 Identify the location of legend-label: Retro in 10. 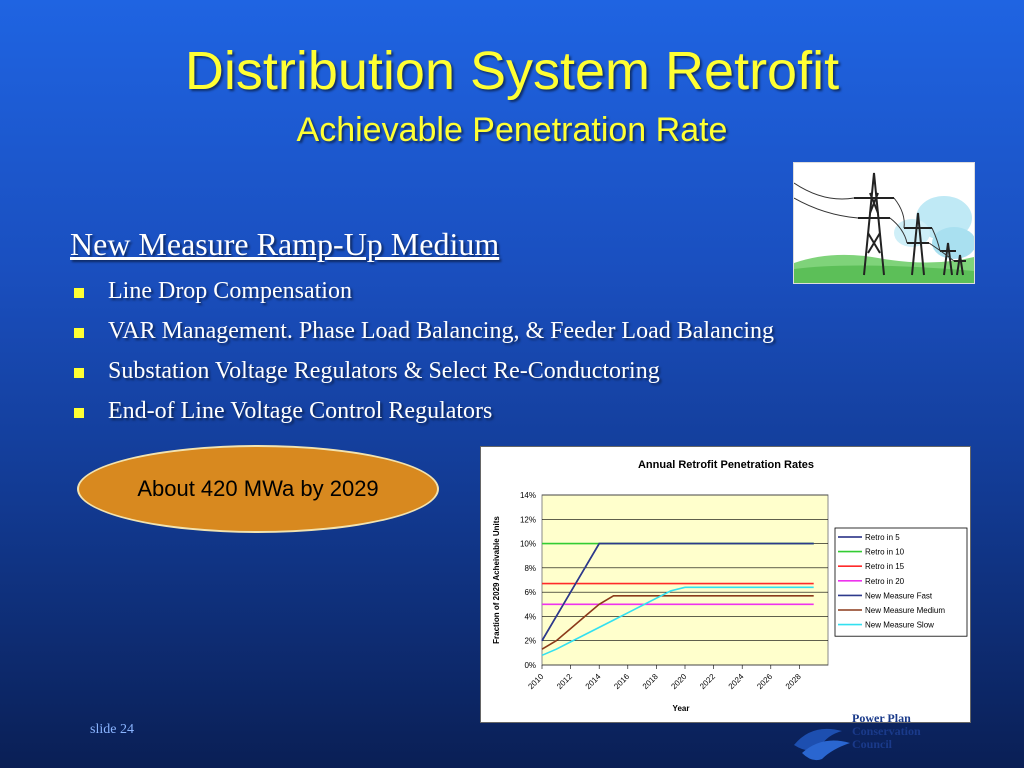
(885, 552).